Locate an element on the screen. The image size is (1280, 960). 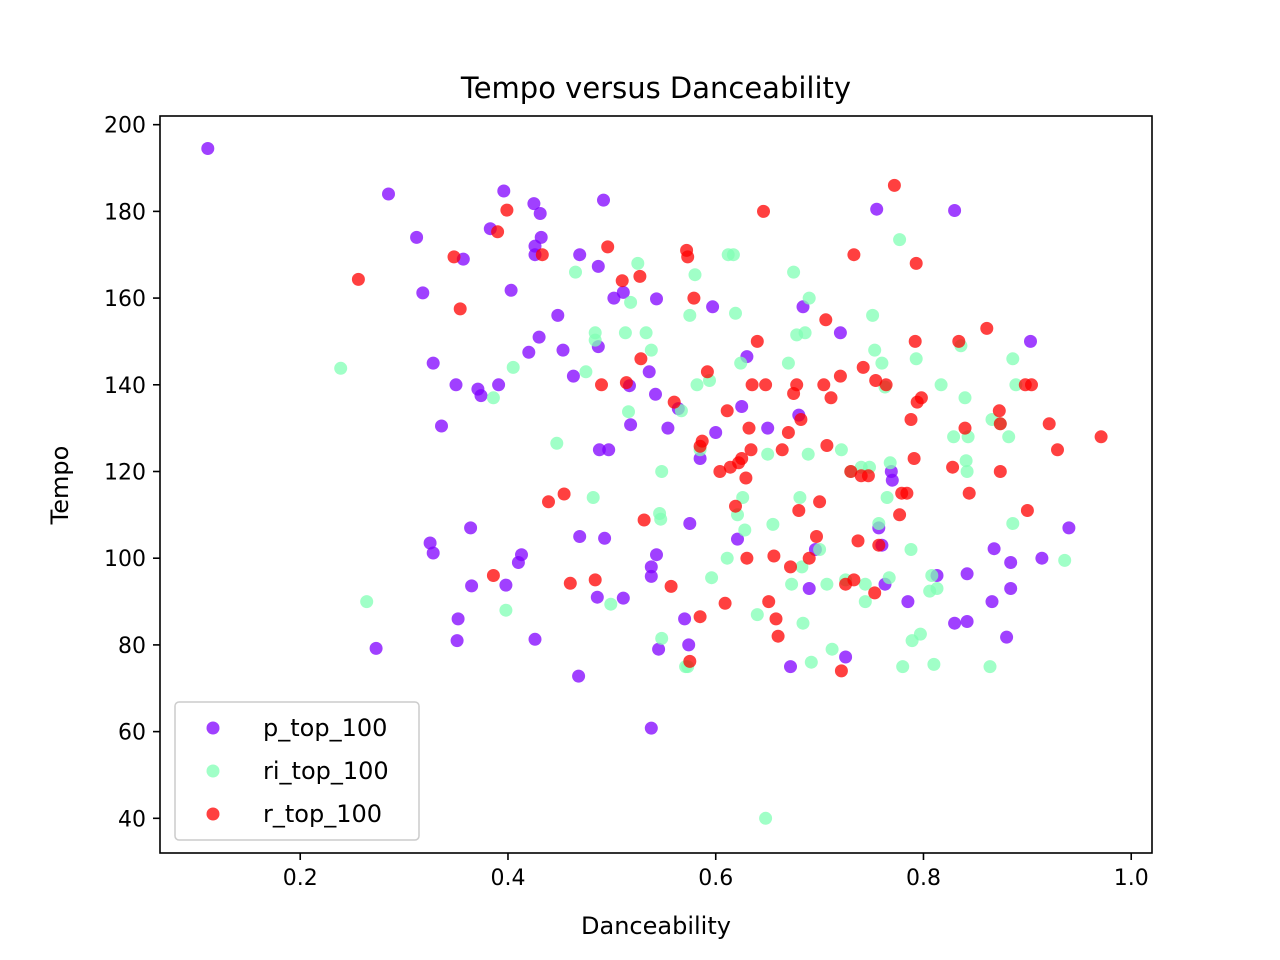
y-tick-label: 100 is located at coordinates (125, 559).